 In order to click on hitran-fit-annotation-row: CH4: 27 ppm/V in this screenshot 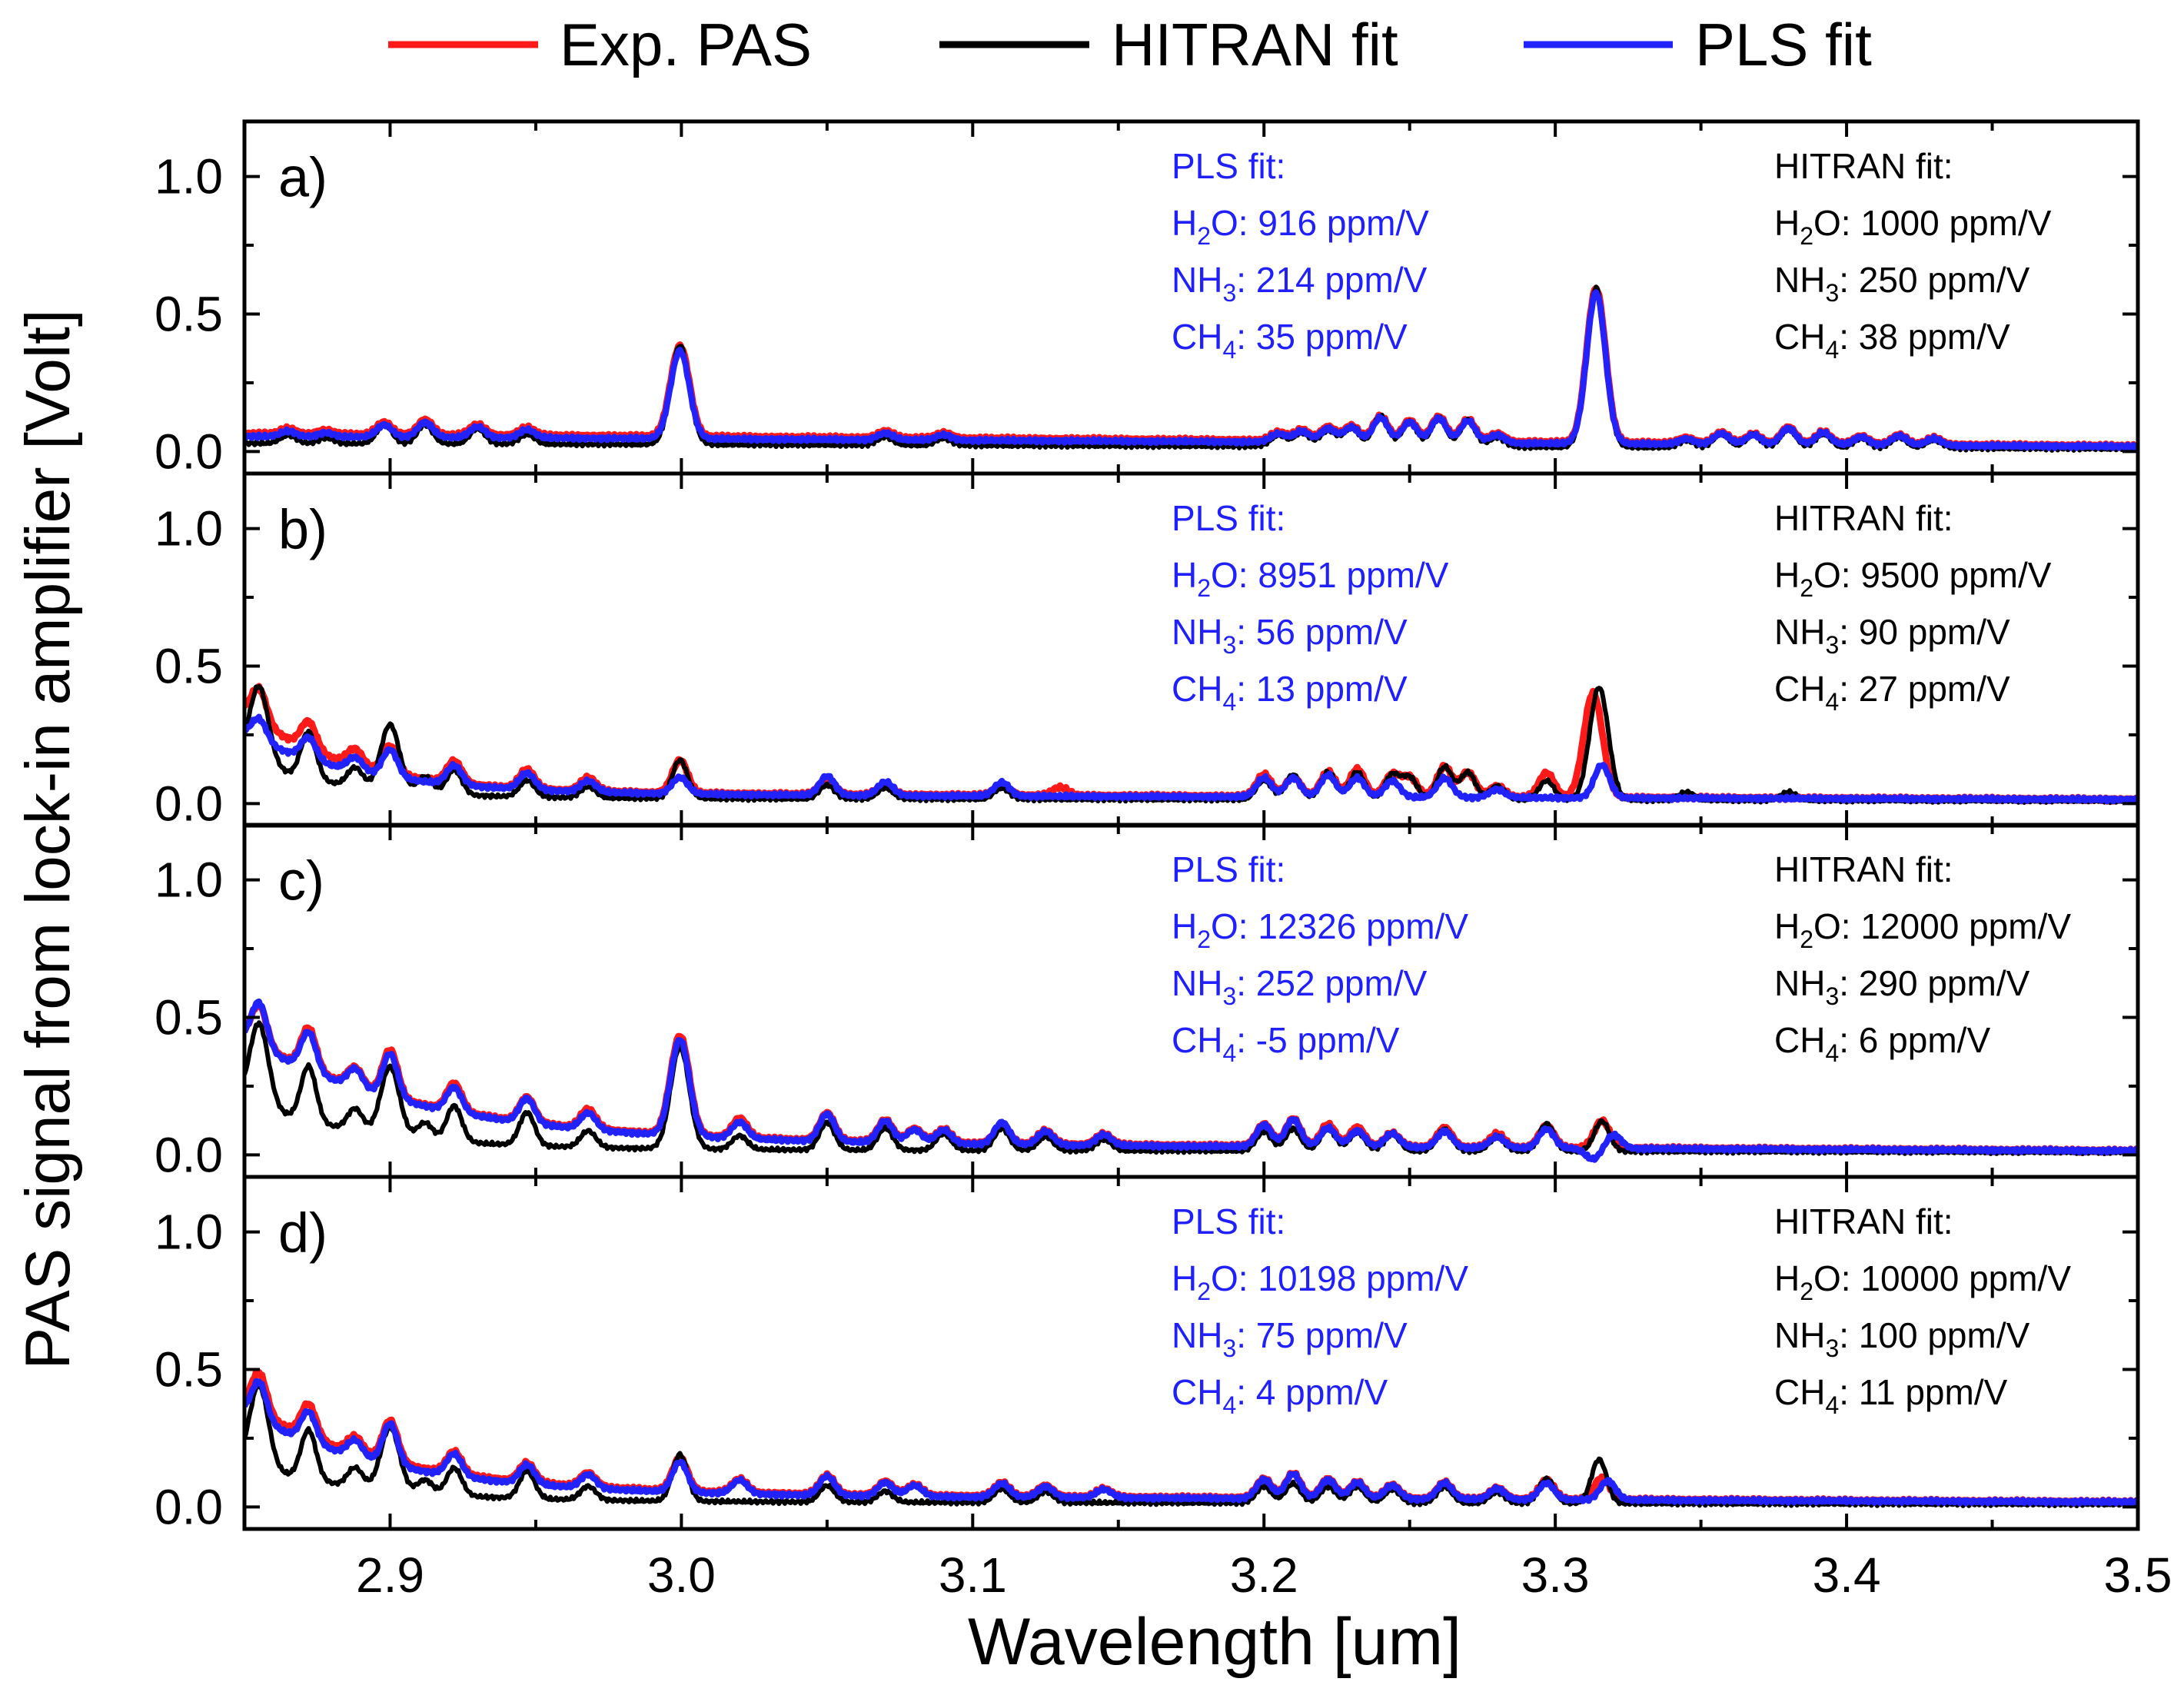, I will do `click(1892, 692)`.